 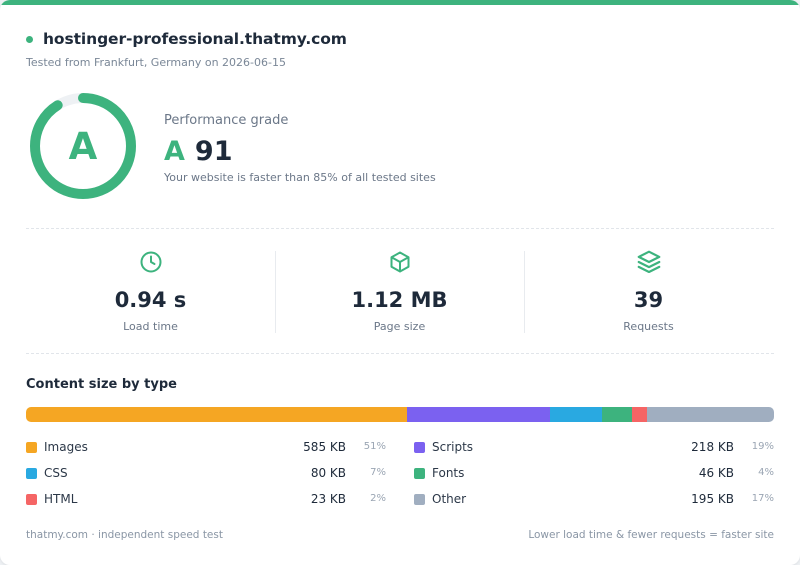 What do you see at coordinates (150, 300) in the screenshot?
I see `load-time-value: 0.94 s` at bounding box center [150, 300].